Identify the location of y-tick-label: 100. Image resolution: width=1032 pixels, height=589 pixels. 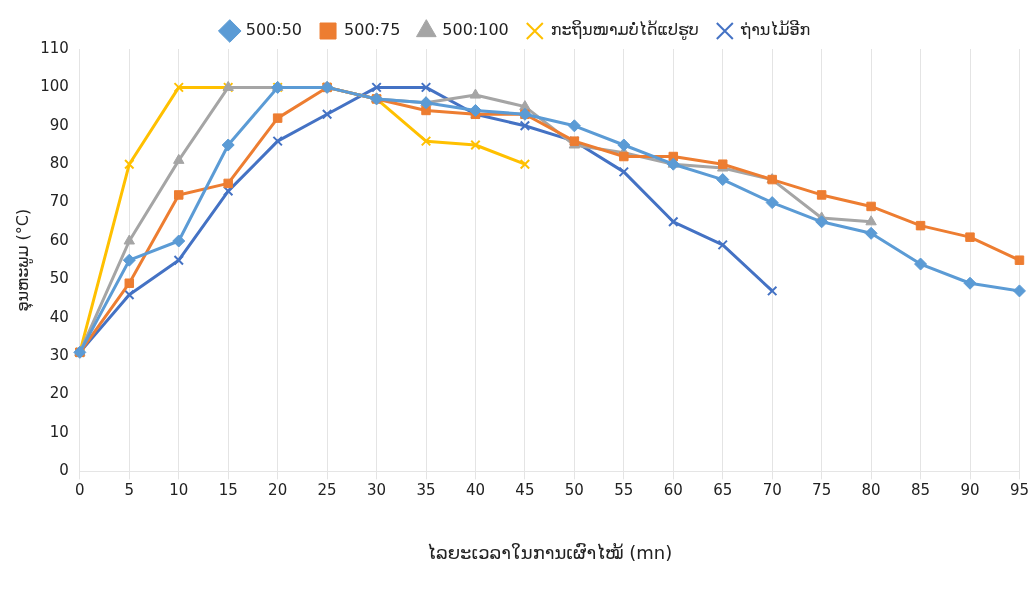
(54, 86).